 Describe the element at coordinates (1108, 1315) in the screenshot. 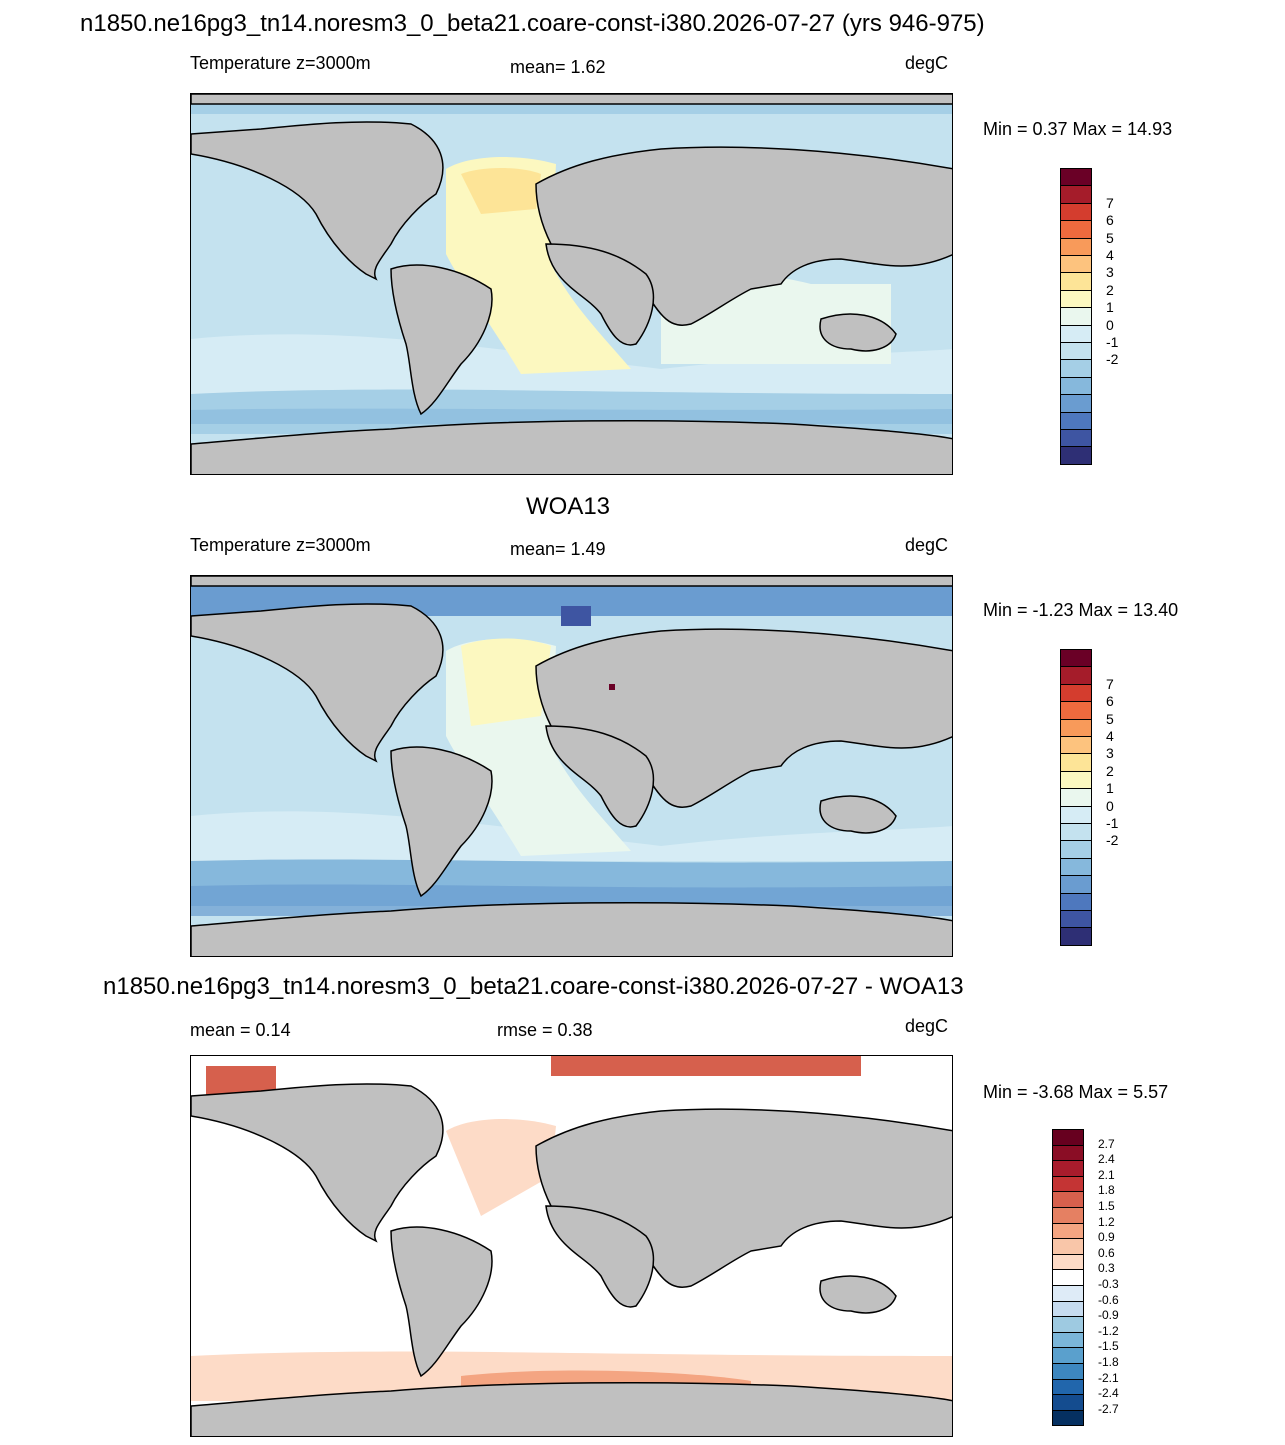

I see `panel3-colorbar-label: -0.9` at that location.